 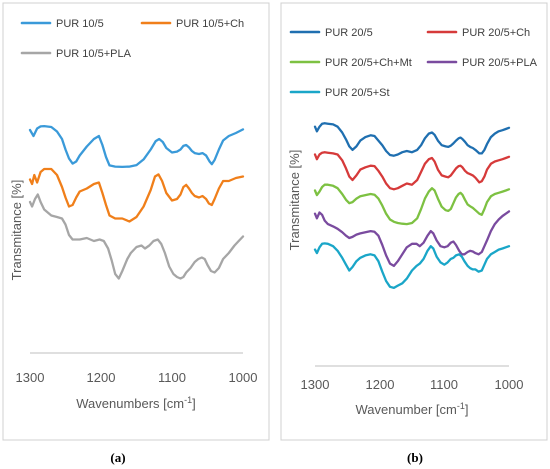 What do you see at coordinates (16, 230) in the screenshot?
I see `panel-a-y-axis-title: Transmitance [%]` at bounding box center [16, 230].